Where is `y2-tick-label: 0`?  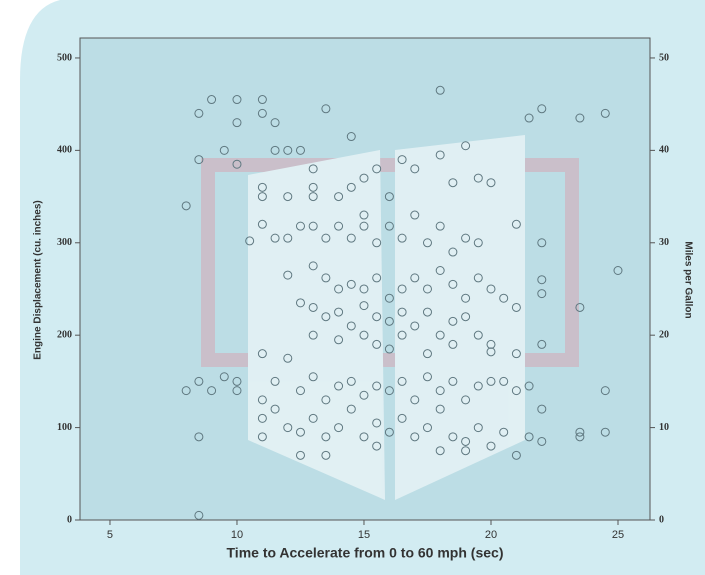
y2-tick-label: 0 is located at coordinates (661, 519).